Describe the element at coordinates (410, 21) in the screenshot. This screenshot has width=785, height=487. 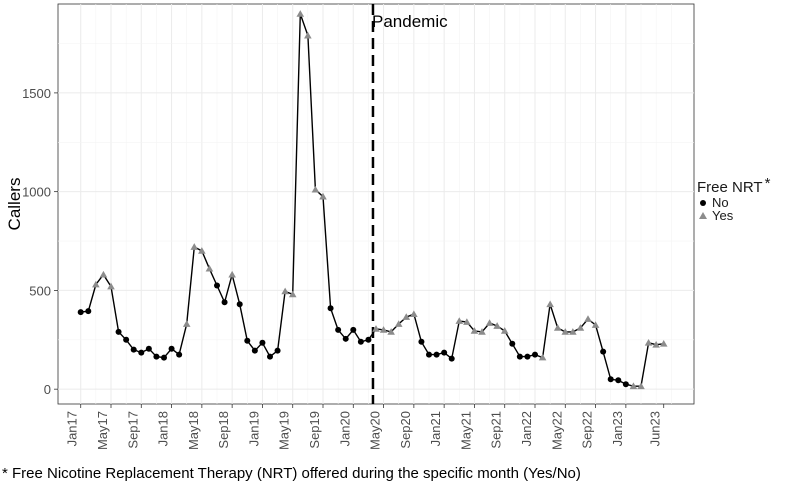
I see `pandemic-annotation: Pandemic` at that location.